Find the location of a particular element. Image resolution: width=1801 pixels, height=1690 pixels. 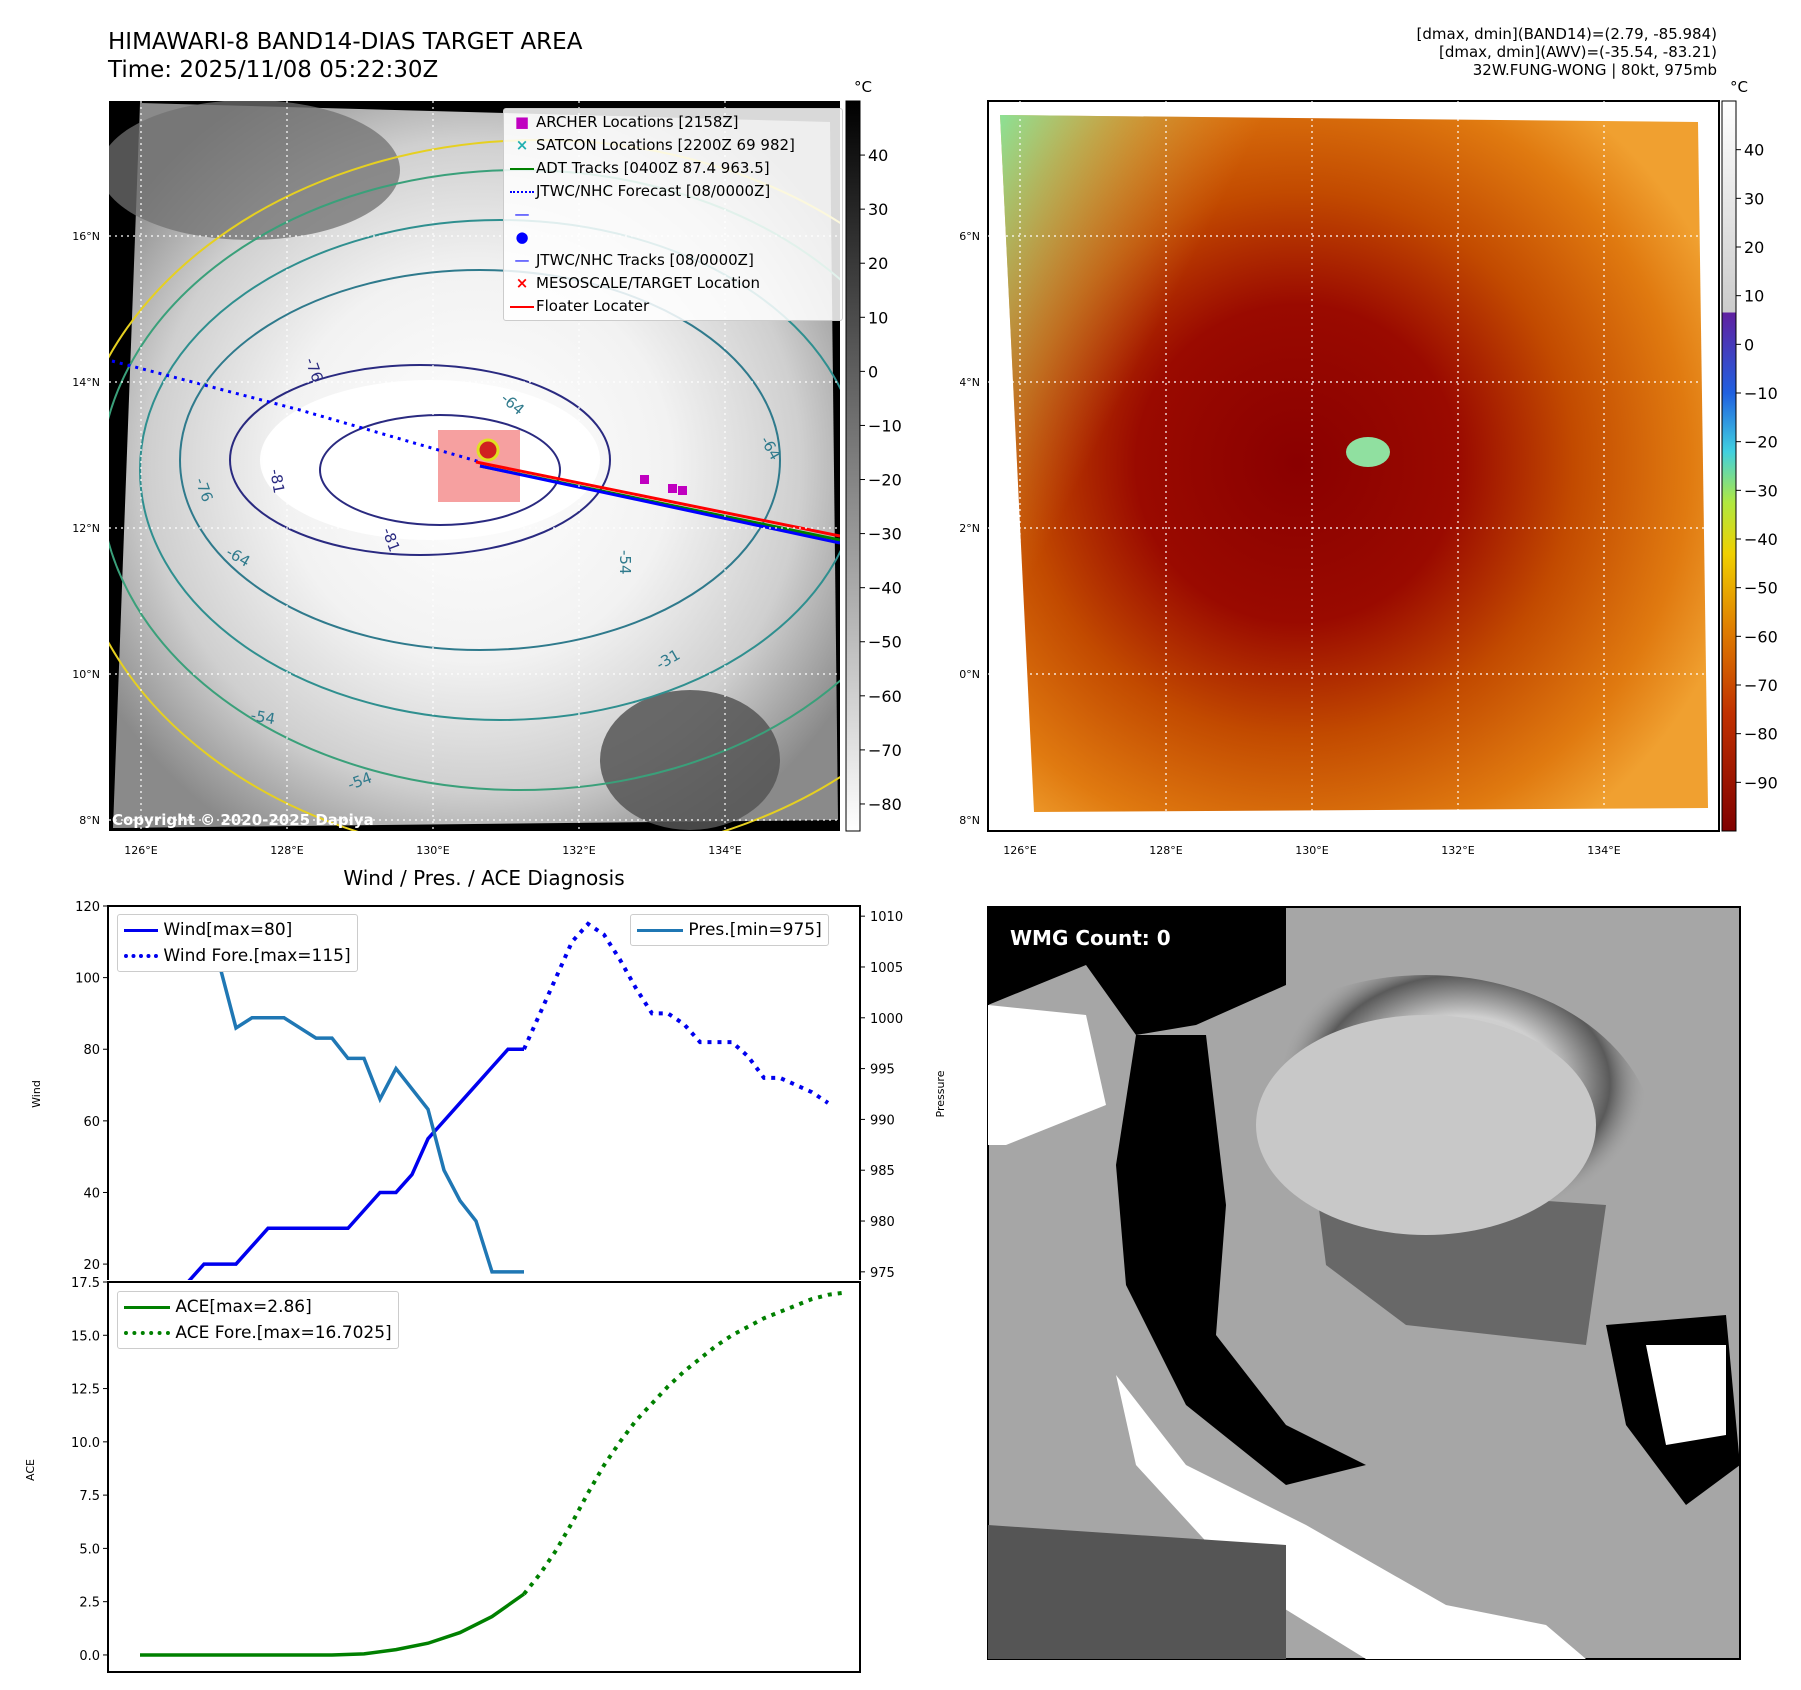

ace-tick-label: 12.5 is located at coordinates (85, 1390).